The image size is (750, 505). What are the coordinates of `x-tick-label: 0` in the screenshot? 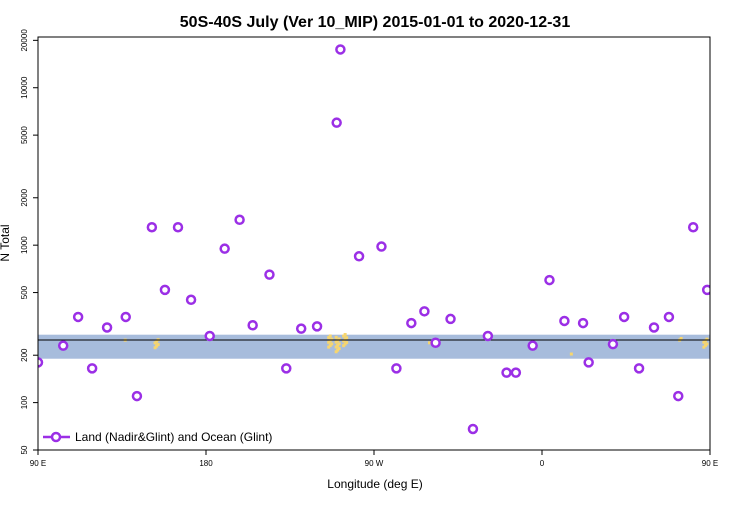 It's located at (542, 463).